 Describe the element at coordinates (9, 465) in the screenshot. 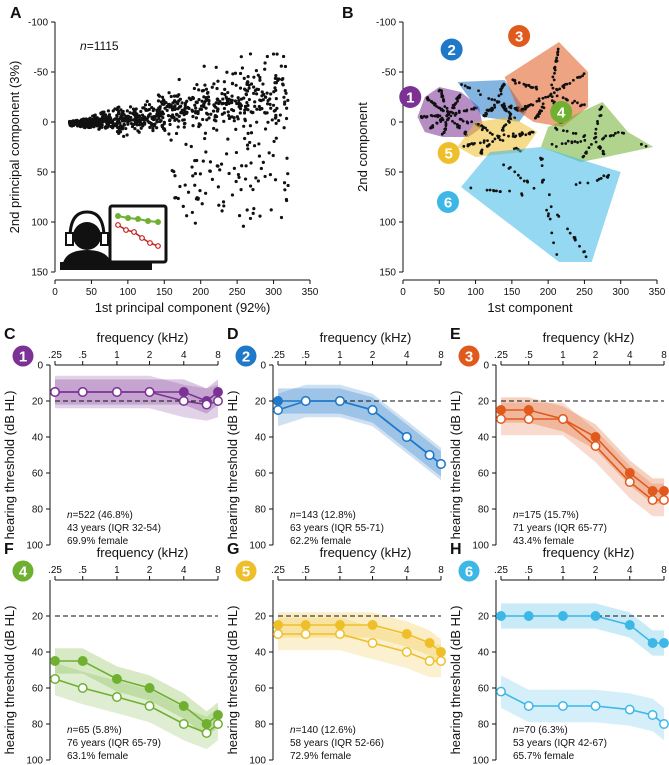

I see `y-axis-title: hearing threshold (dB HL)` at that location.